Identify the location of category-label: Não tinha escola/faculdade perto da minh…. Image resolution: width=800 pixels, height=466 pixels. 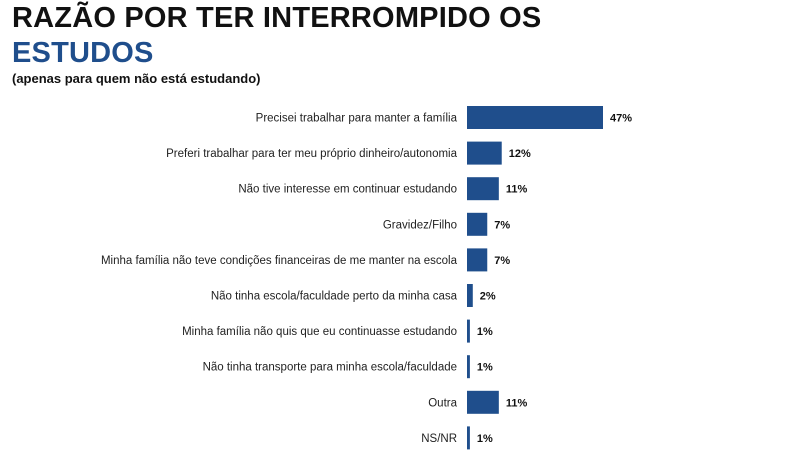
(334, 297).